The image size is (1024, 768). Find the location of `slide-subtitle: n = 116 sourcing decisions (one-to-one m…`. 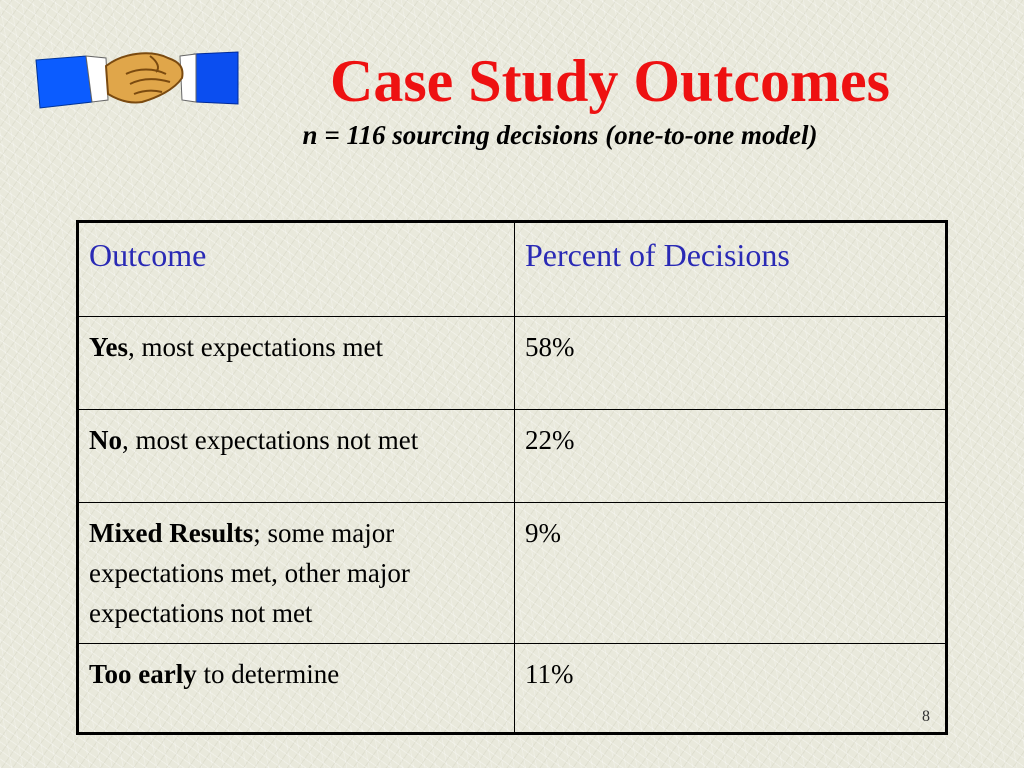

slide-subtitle: n = 116 sourcing decisions (one-to-one m… is located at coordinates (560, 135).